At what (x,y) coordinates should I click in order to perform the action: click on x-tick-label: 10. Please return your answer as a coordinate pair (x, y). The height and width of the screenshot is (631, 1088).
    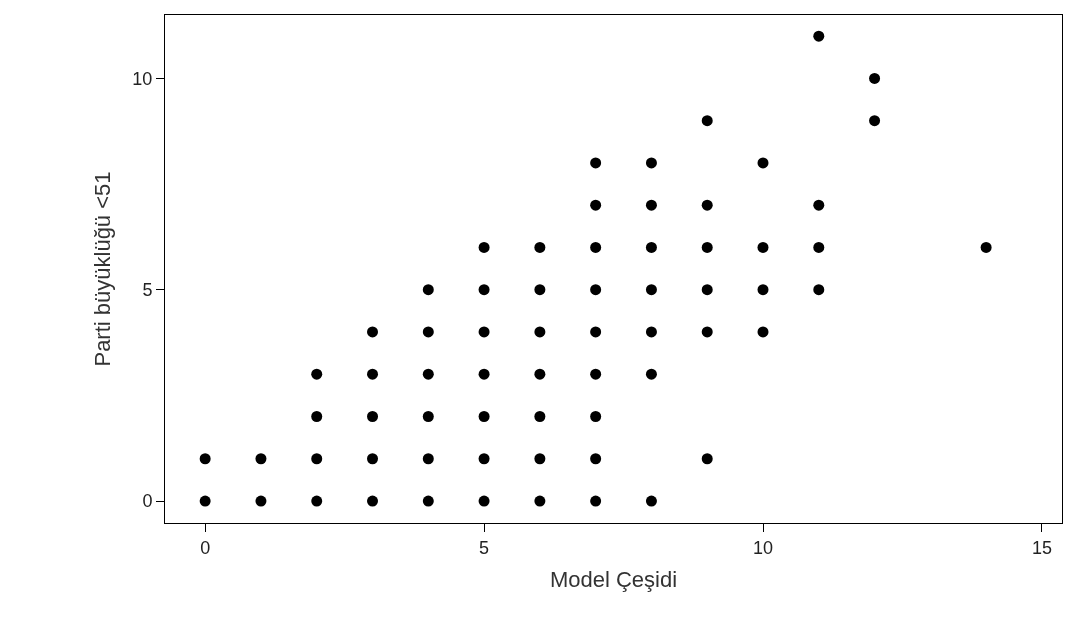
    Looking at the image, I should click on (763, 547).